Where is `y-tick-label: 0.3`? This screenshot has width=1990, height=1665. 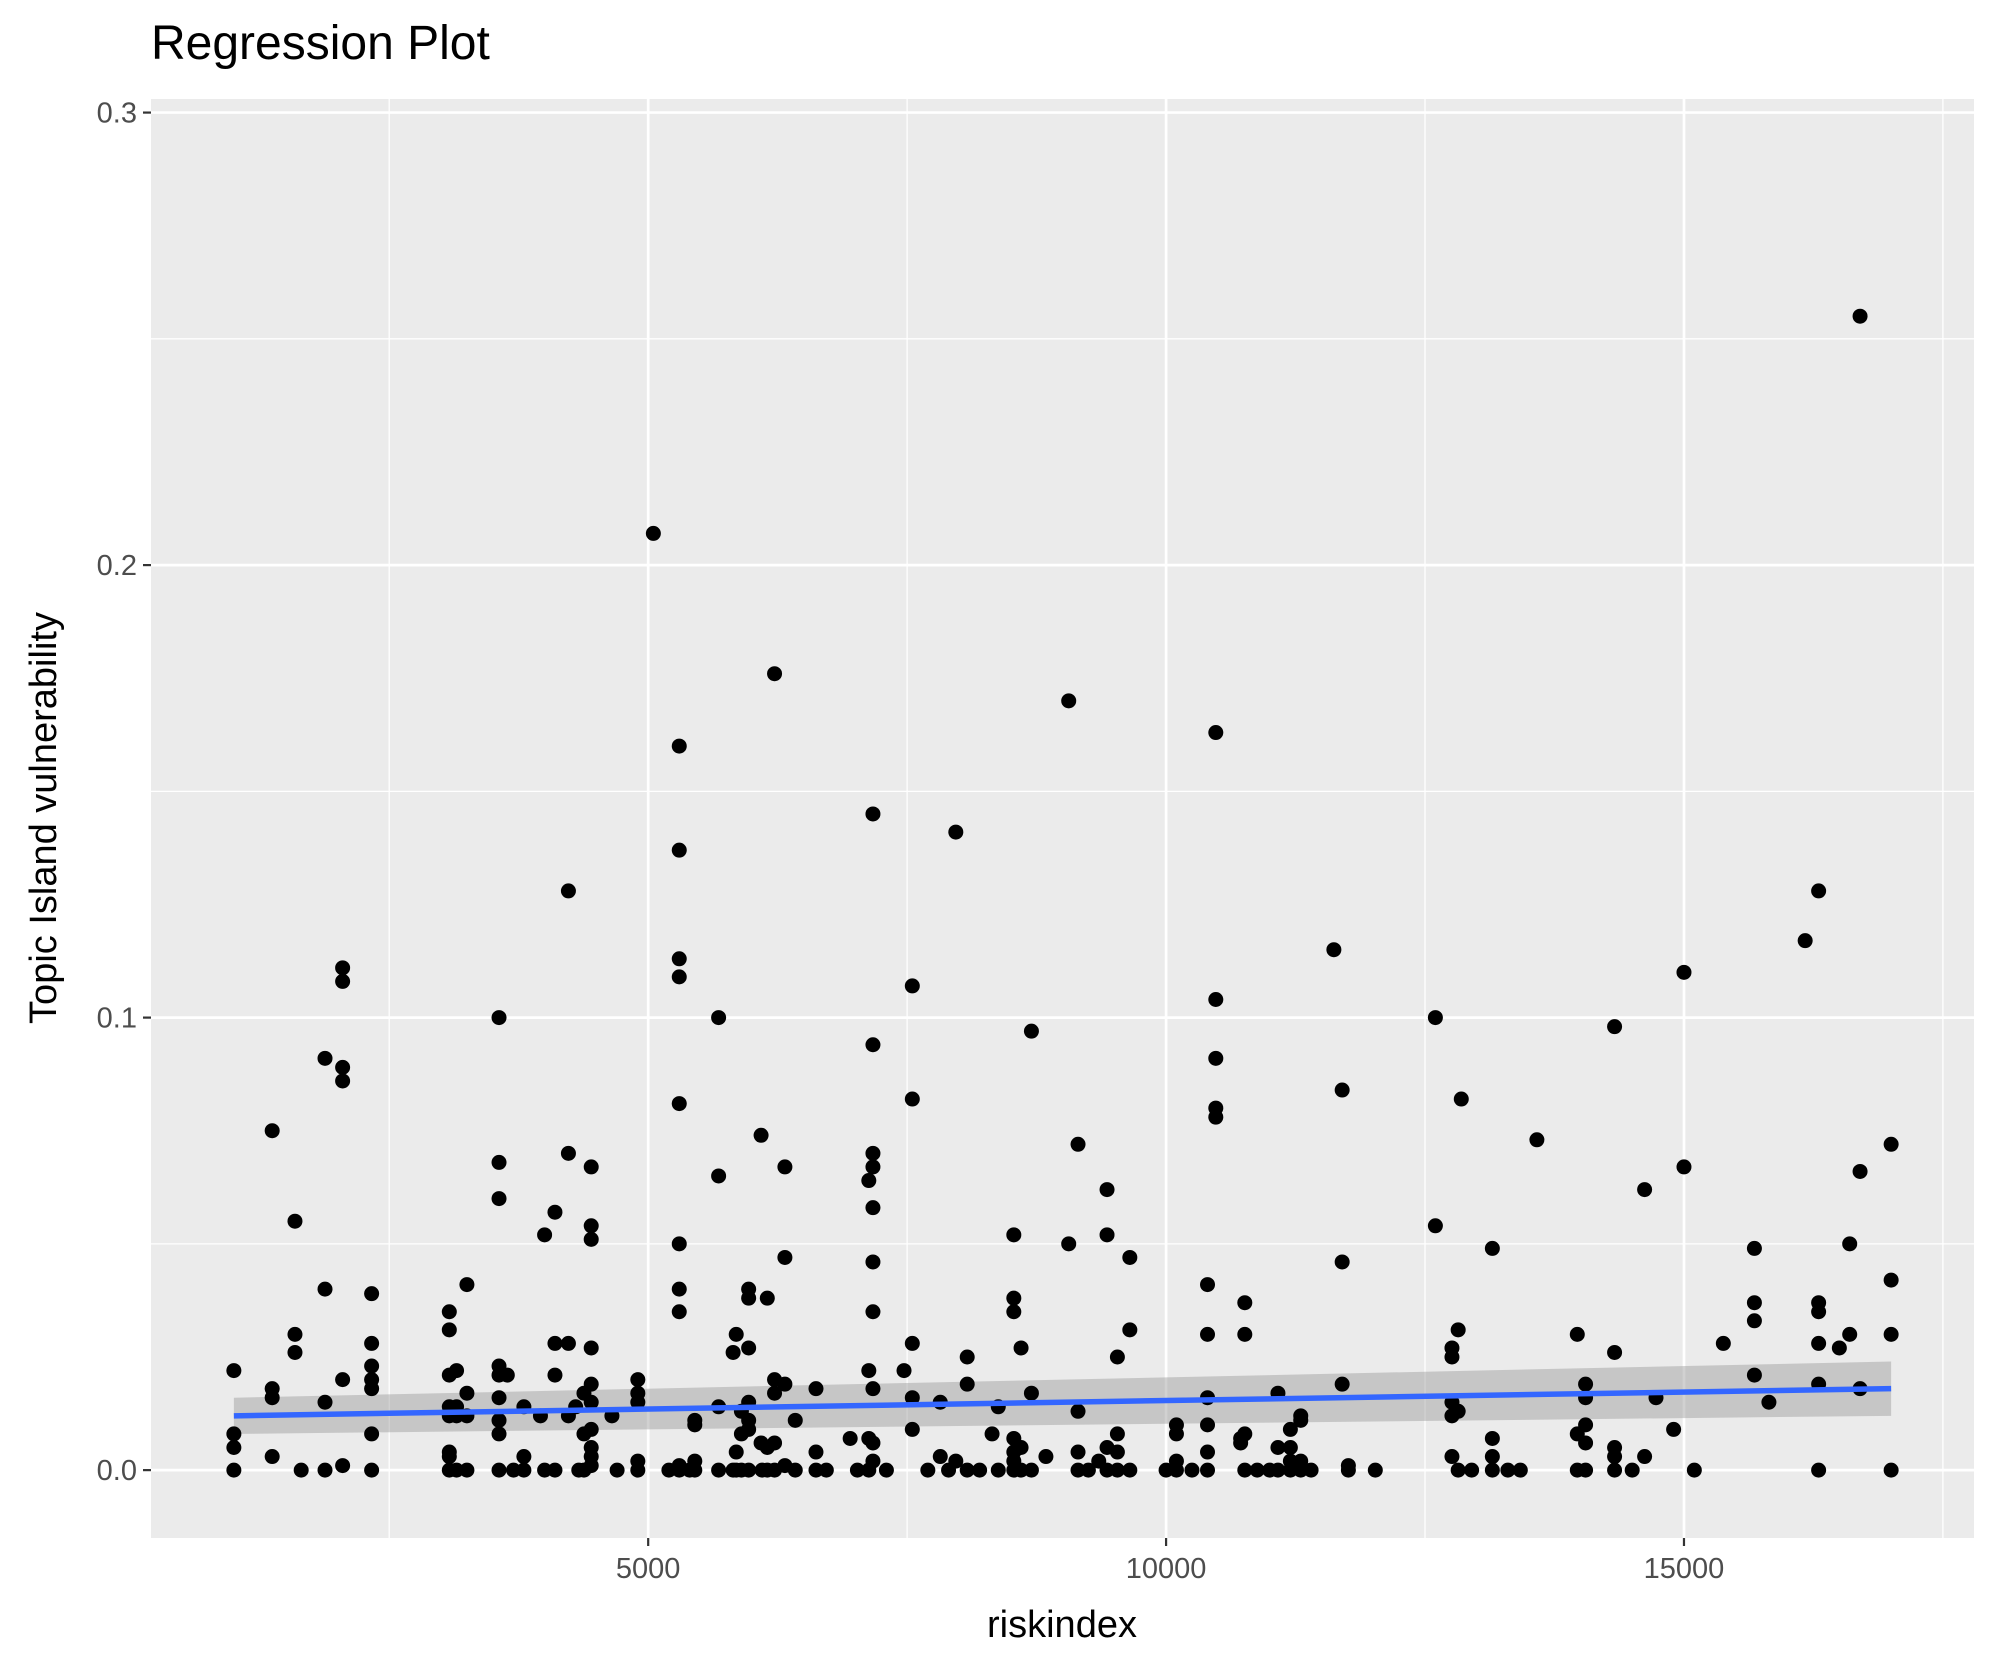
y-tick-label: 0.3 is located at coordinates (117, 114).